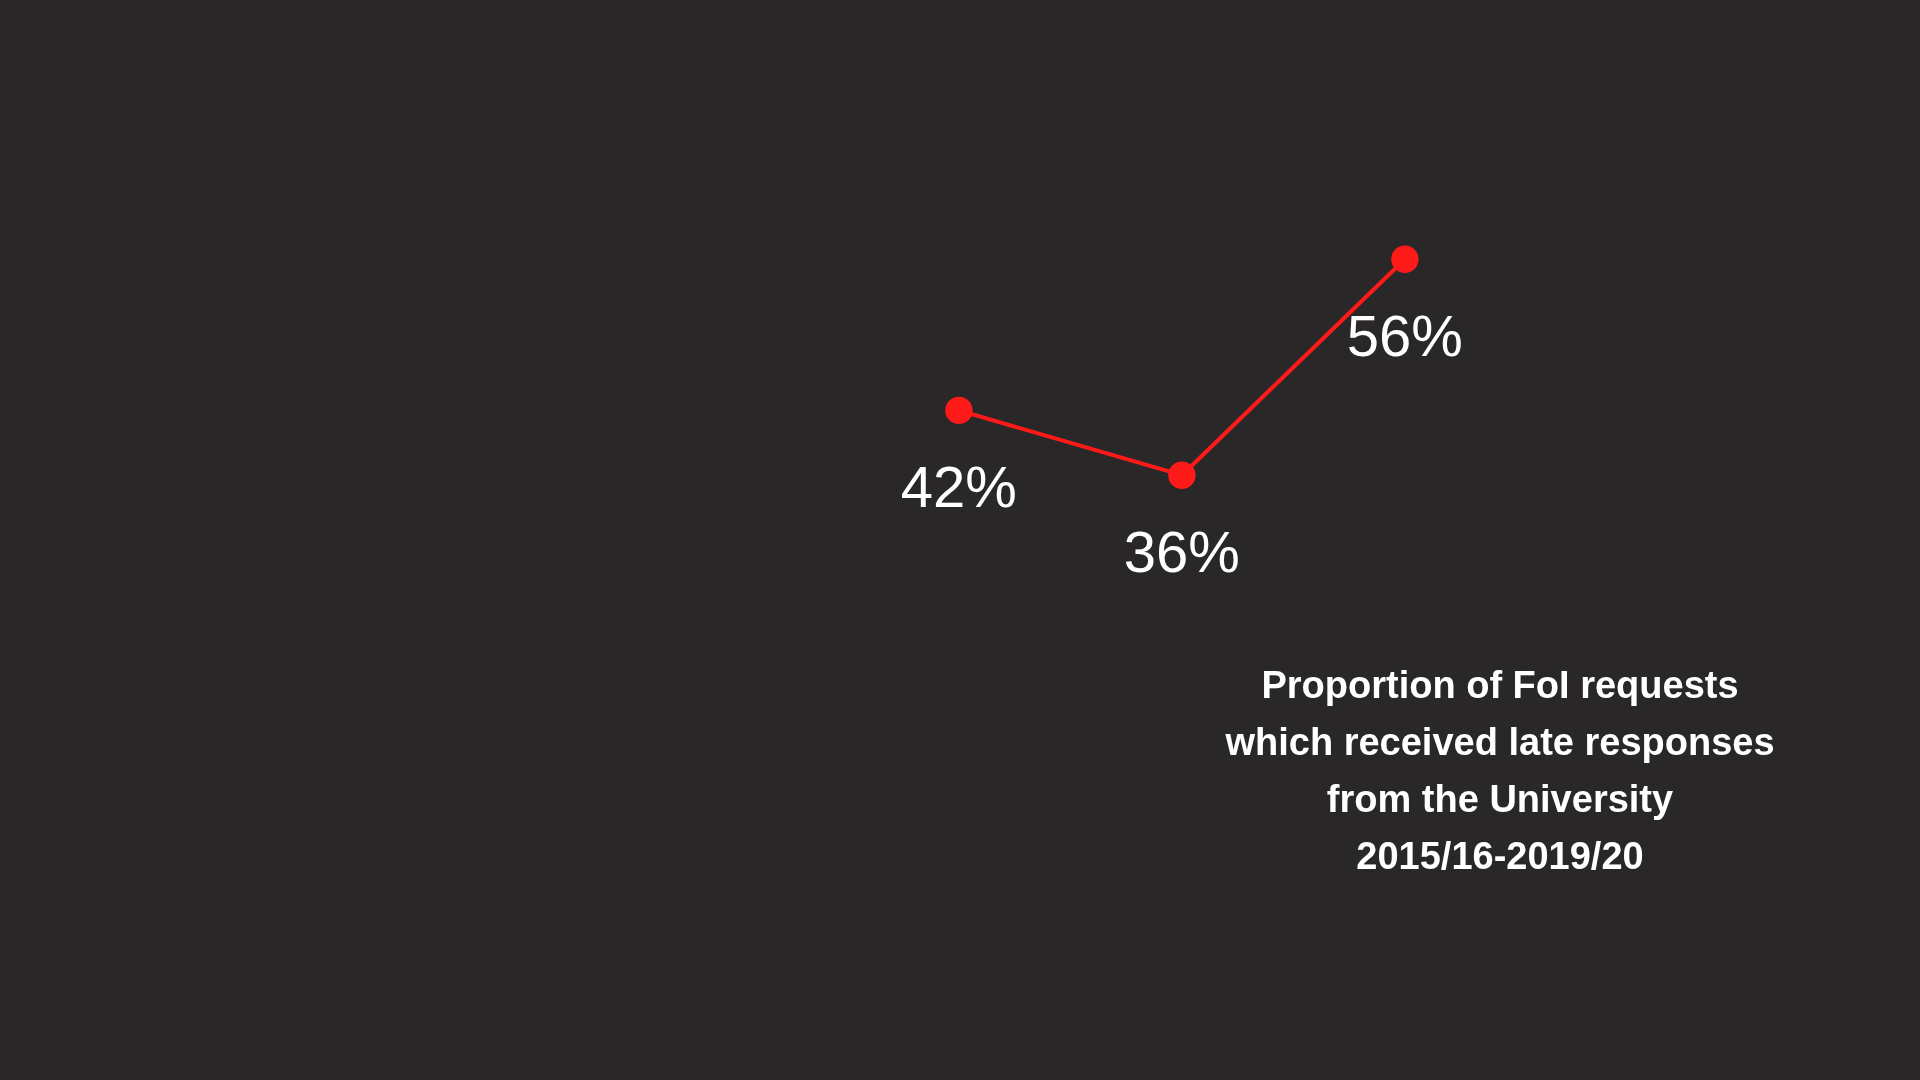  Describe the element at coordinates (958, 487) in the screenshot. I see `data-label: 42%` at that location.